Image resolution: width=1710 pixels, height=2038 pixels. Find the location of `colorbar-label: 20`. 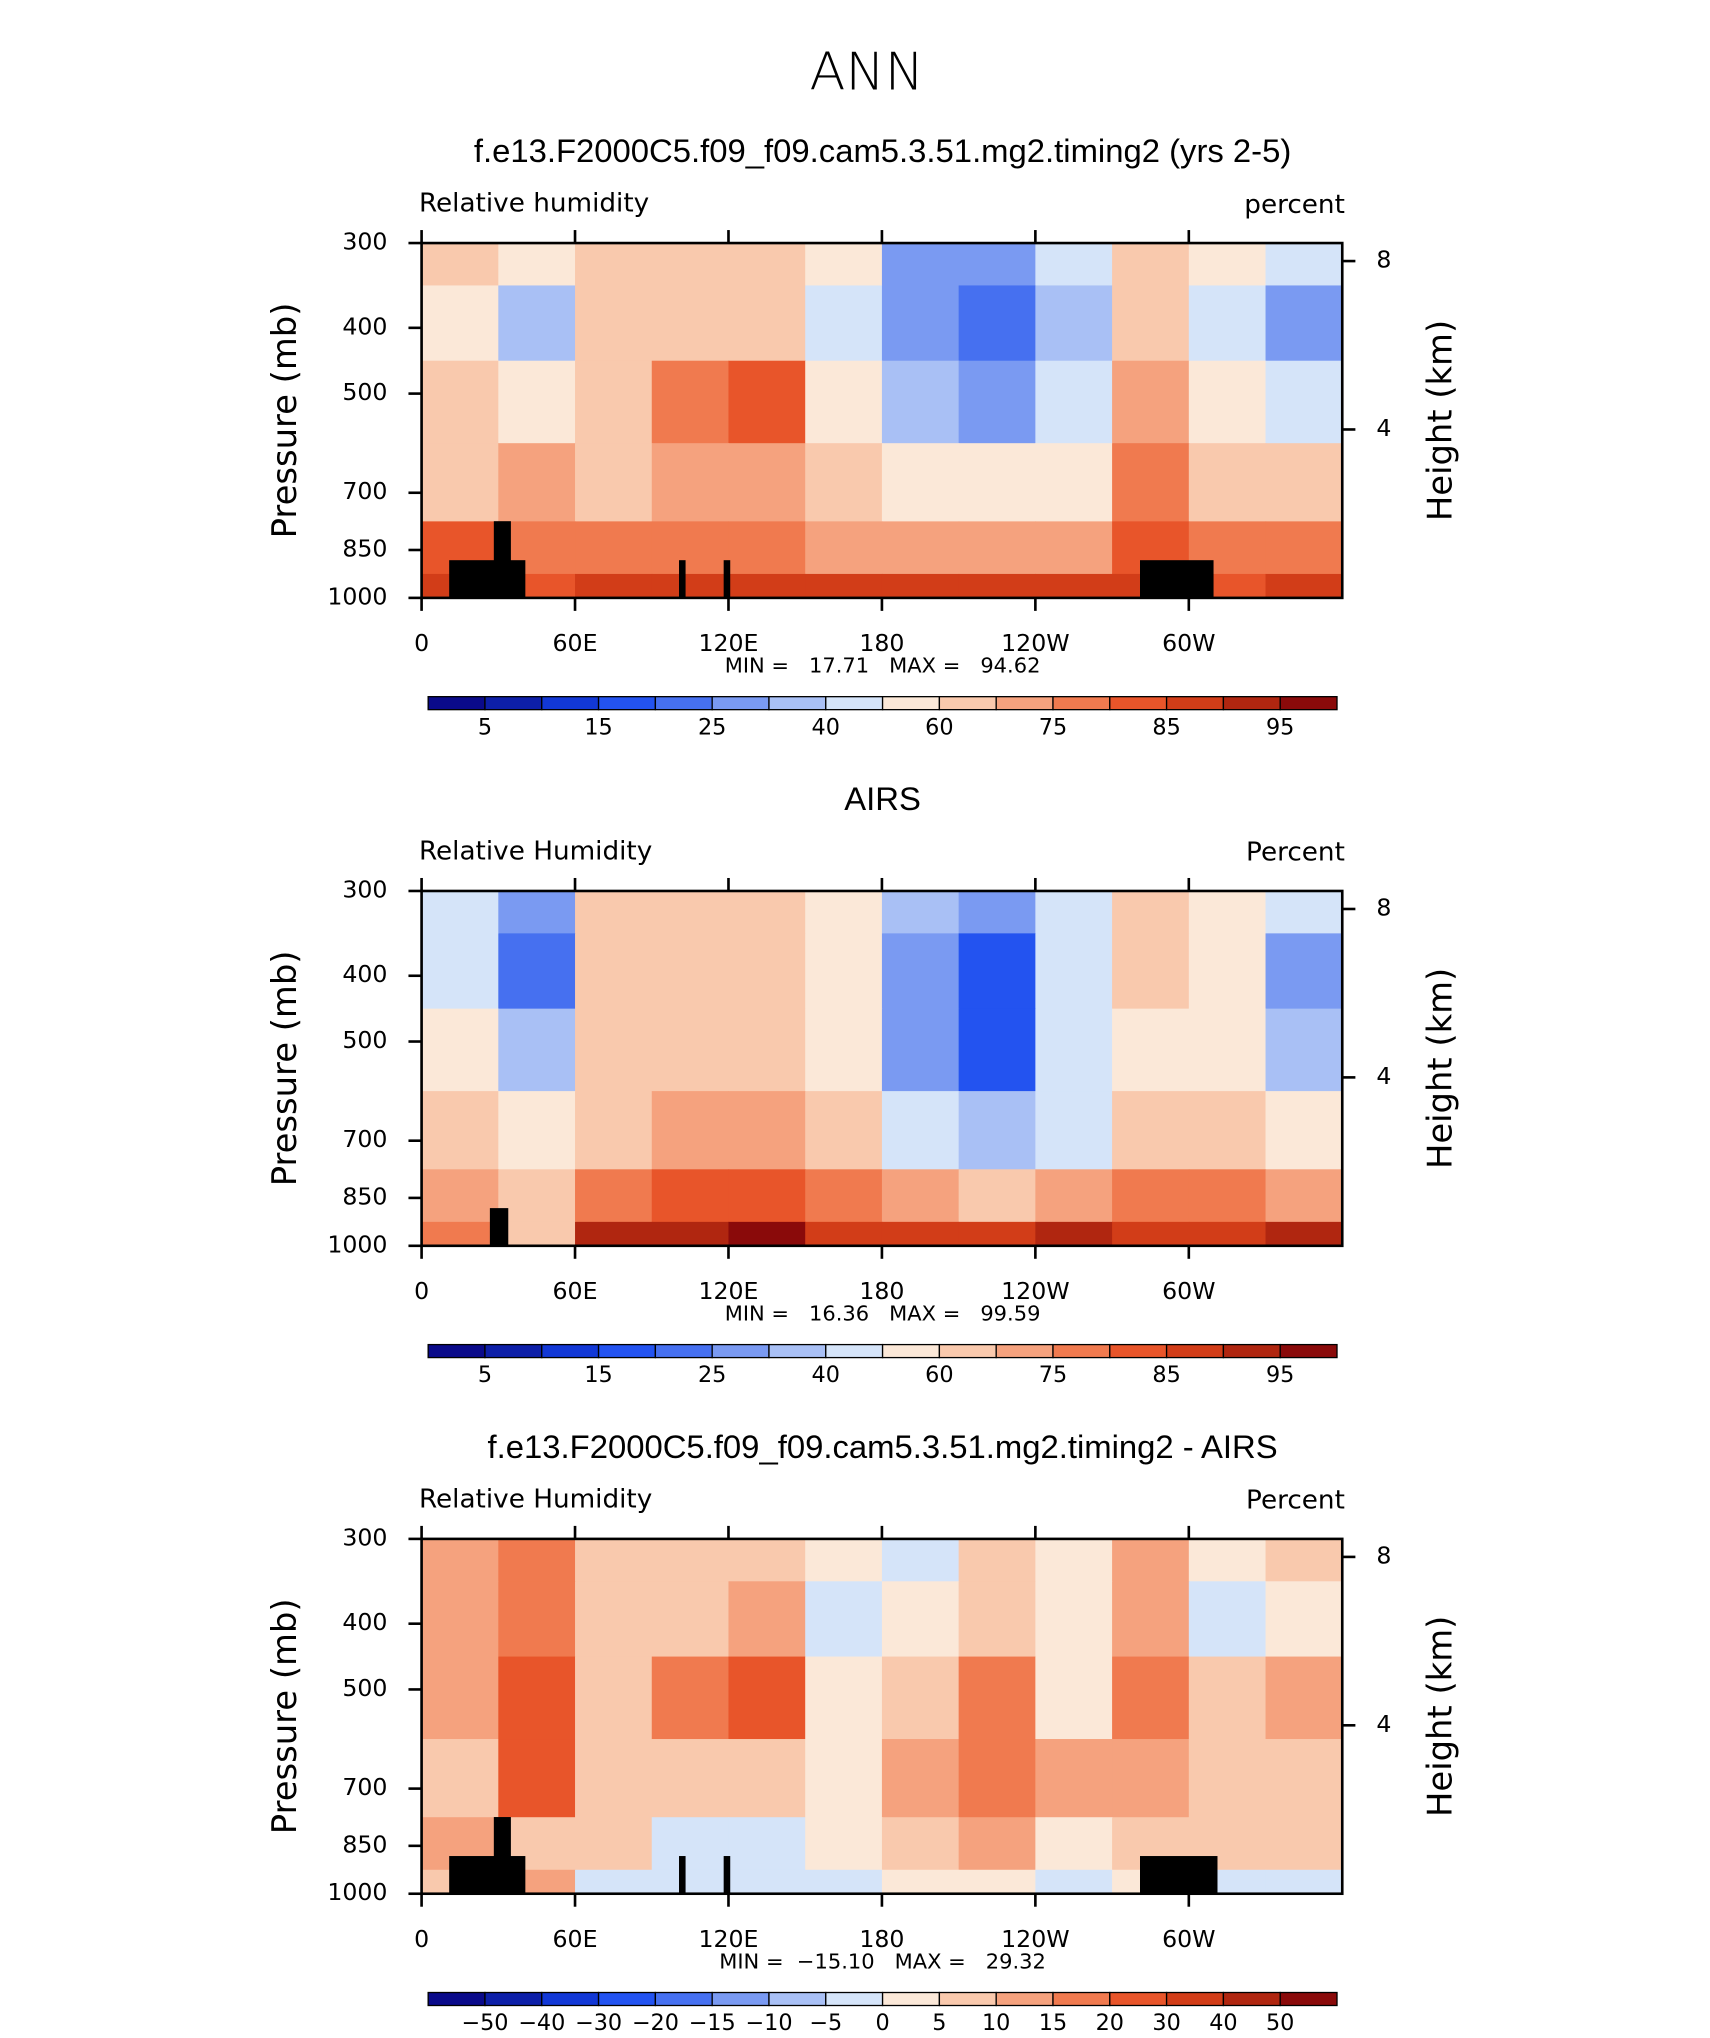

colorbar-label: 20 is located at coordinates (1110, 2023).